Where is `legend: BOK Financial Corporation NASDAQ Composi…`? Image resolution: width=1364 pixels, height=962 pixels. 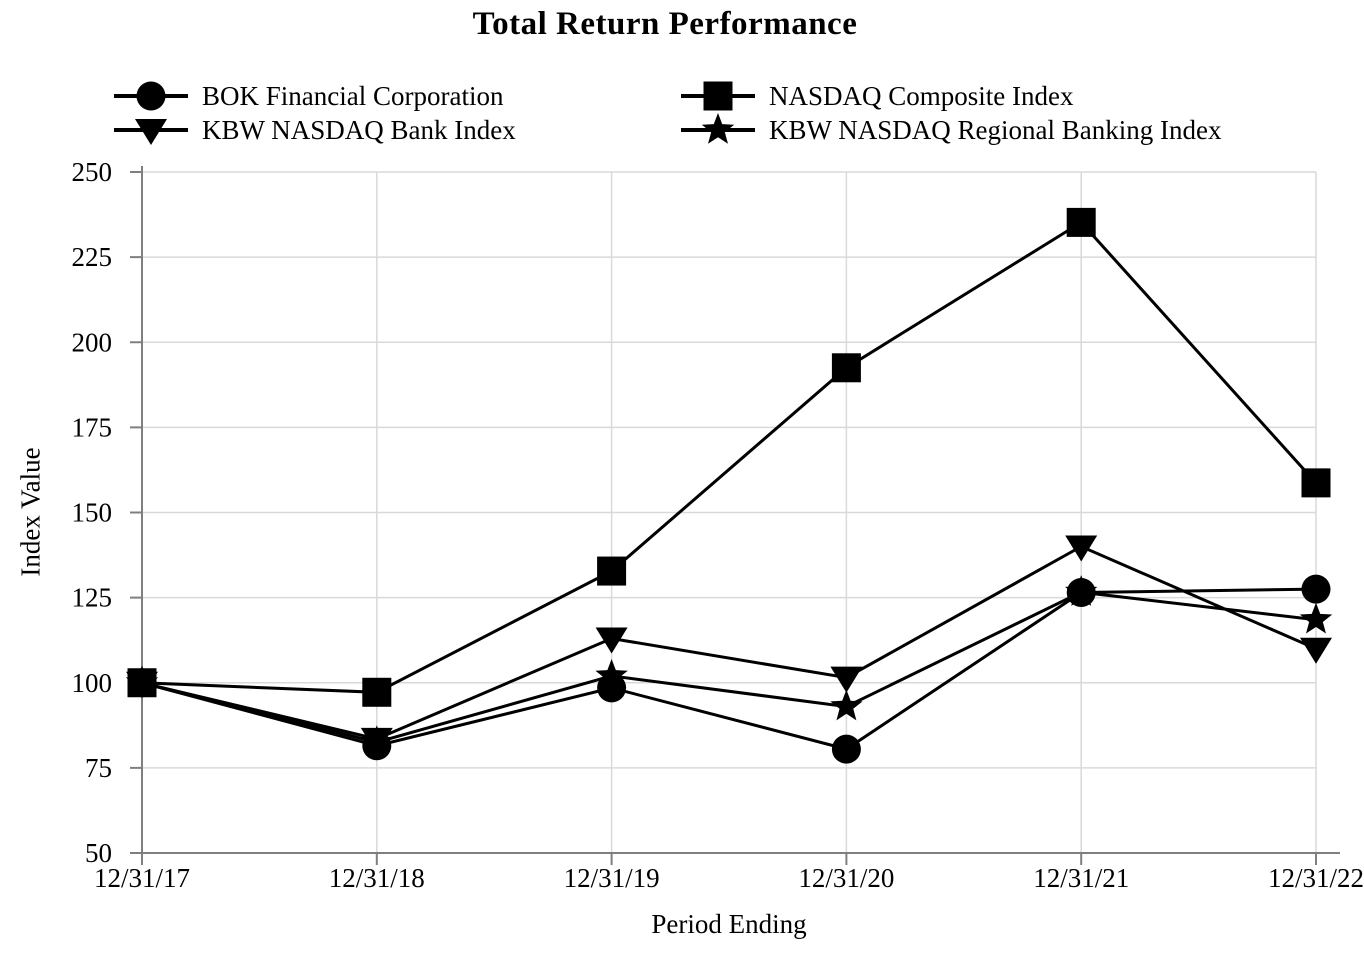 legend: BOK Financial Corporation NASDAQ Composi… is located at coordinates (667, 113).